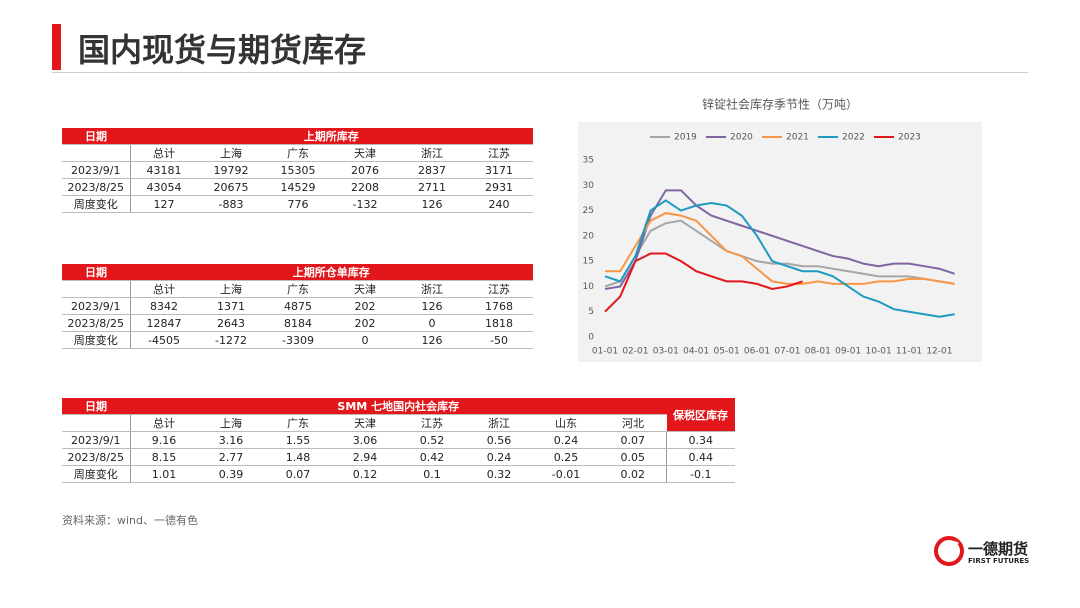  I want to click on cell: 15305, so click(298, 170).